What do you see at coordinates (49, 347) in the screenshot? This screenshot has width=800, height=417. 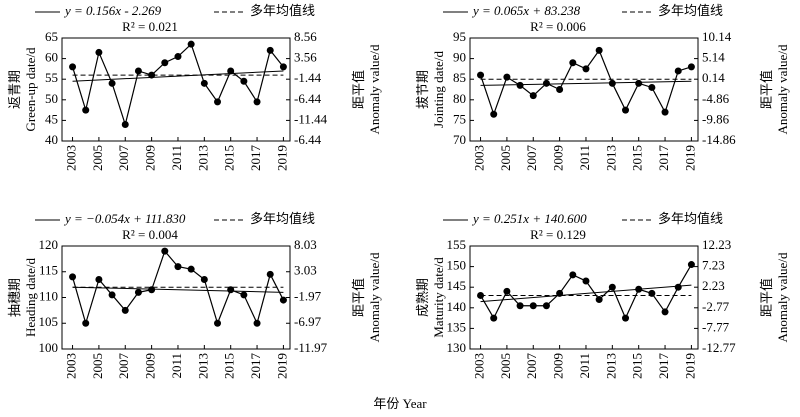 I see `y-tick-label: 100` at bounding box center [49, 347].